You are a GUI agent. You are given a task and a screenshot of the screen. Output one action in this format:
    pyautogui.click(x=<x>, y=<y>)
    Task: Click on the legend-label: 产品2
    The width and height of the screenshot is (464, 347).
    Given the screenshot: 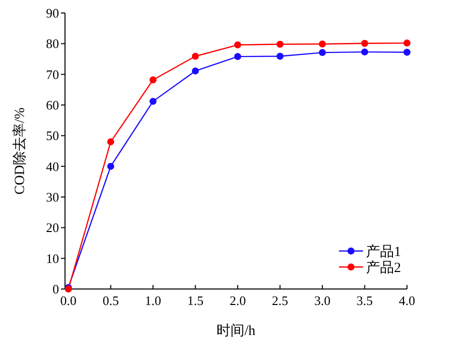 What is the action you would take?
    pyautogui.click(x=383, y=268)
    